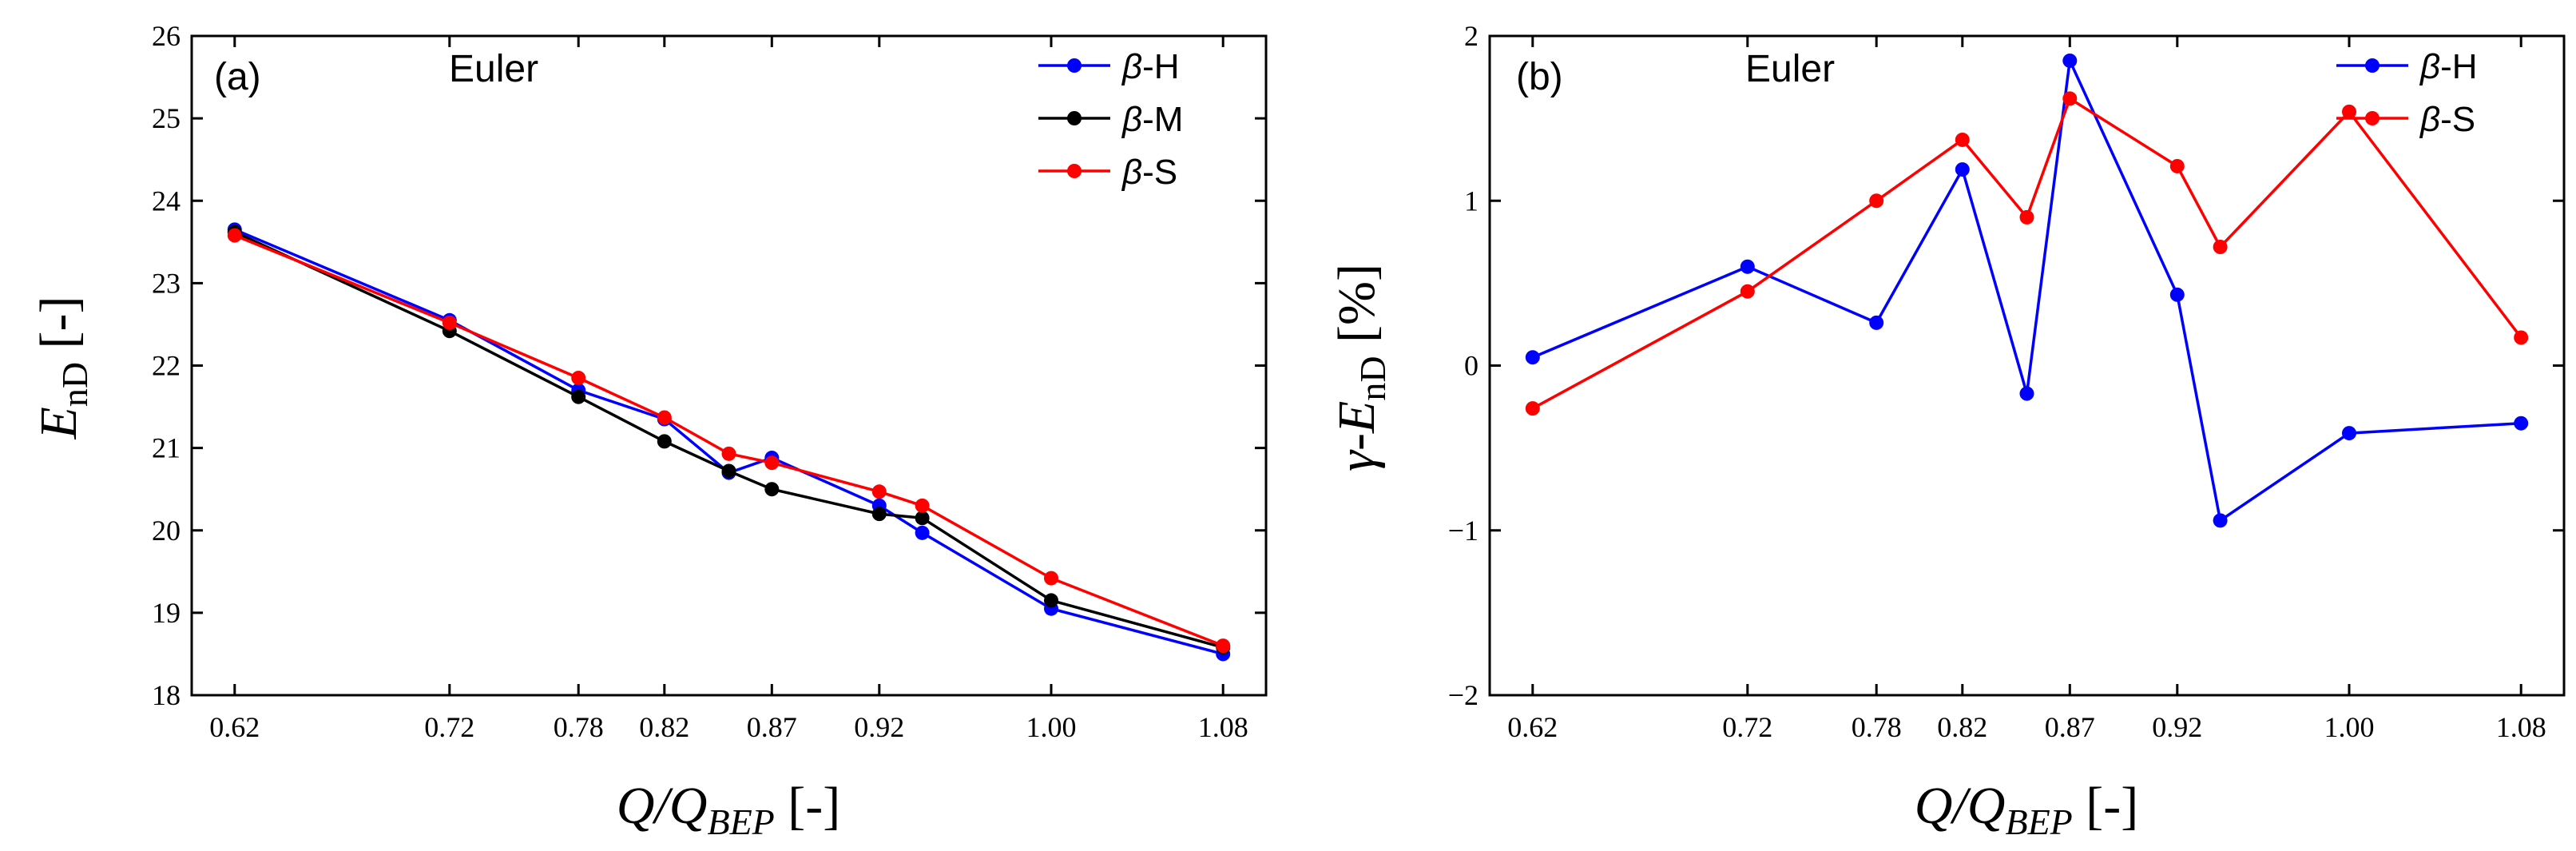  Describe the element at coordinates (2038, 821) in the screenshot. I see `x-title-sub-b: BEP` at that location.